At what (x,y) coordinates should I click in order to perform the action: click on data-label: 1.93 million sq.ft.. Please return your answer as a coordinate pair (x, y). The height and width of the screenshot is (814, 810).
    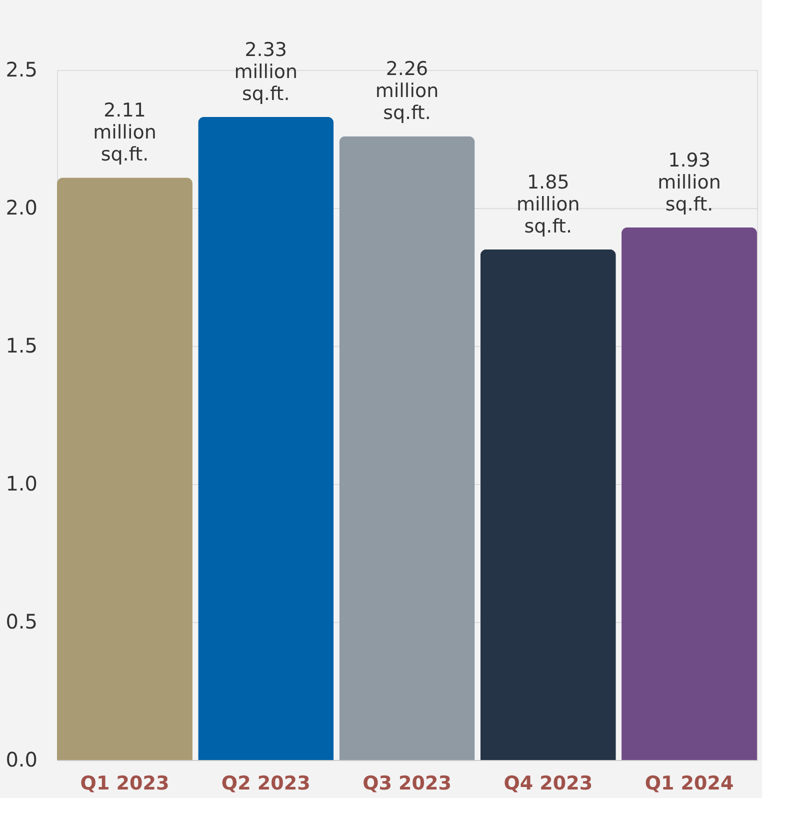
    Looking at the image, I should click on (689, 182).